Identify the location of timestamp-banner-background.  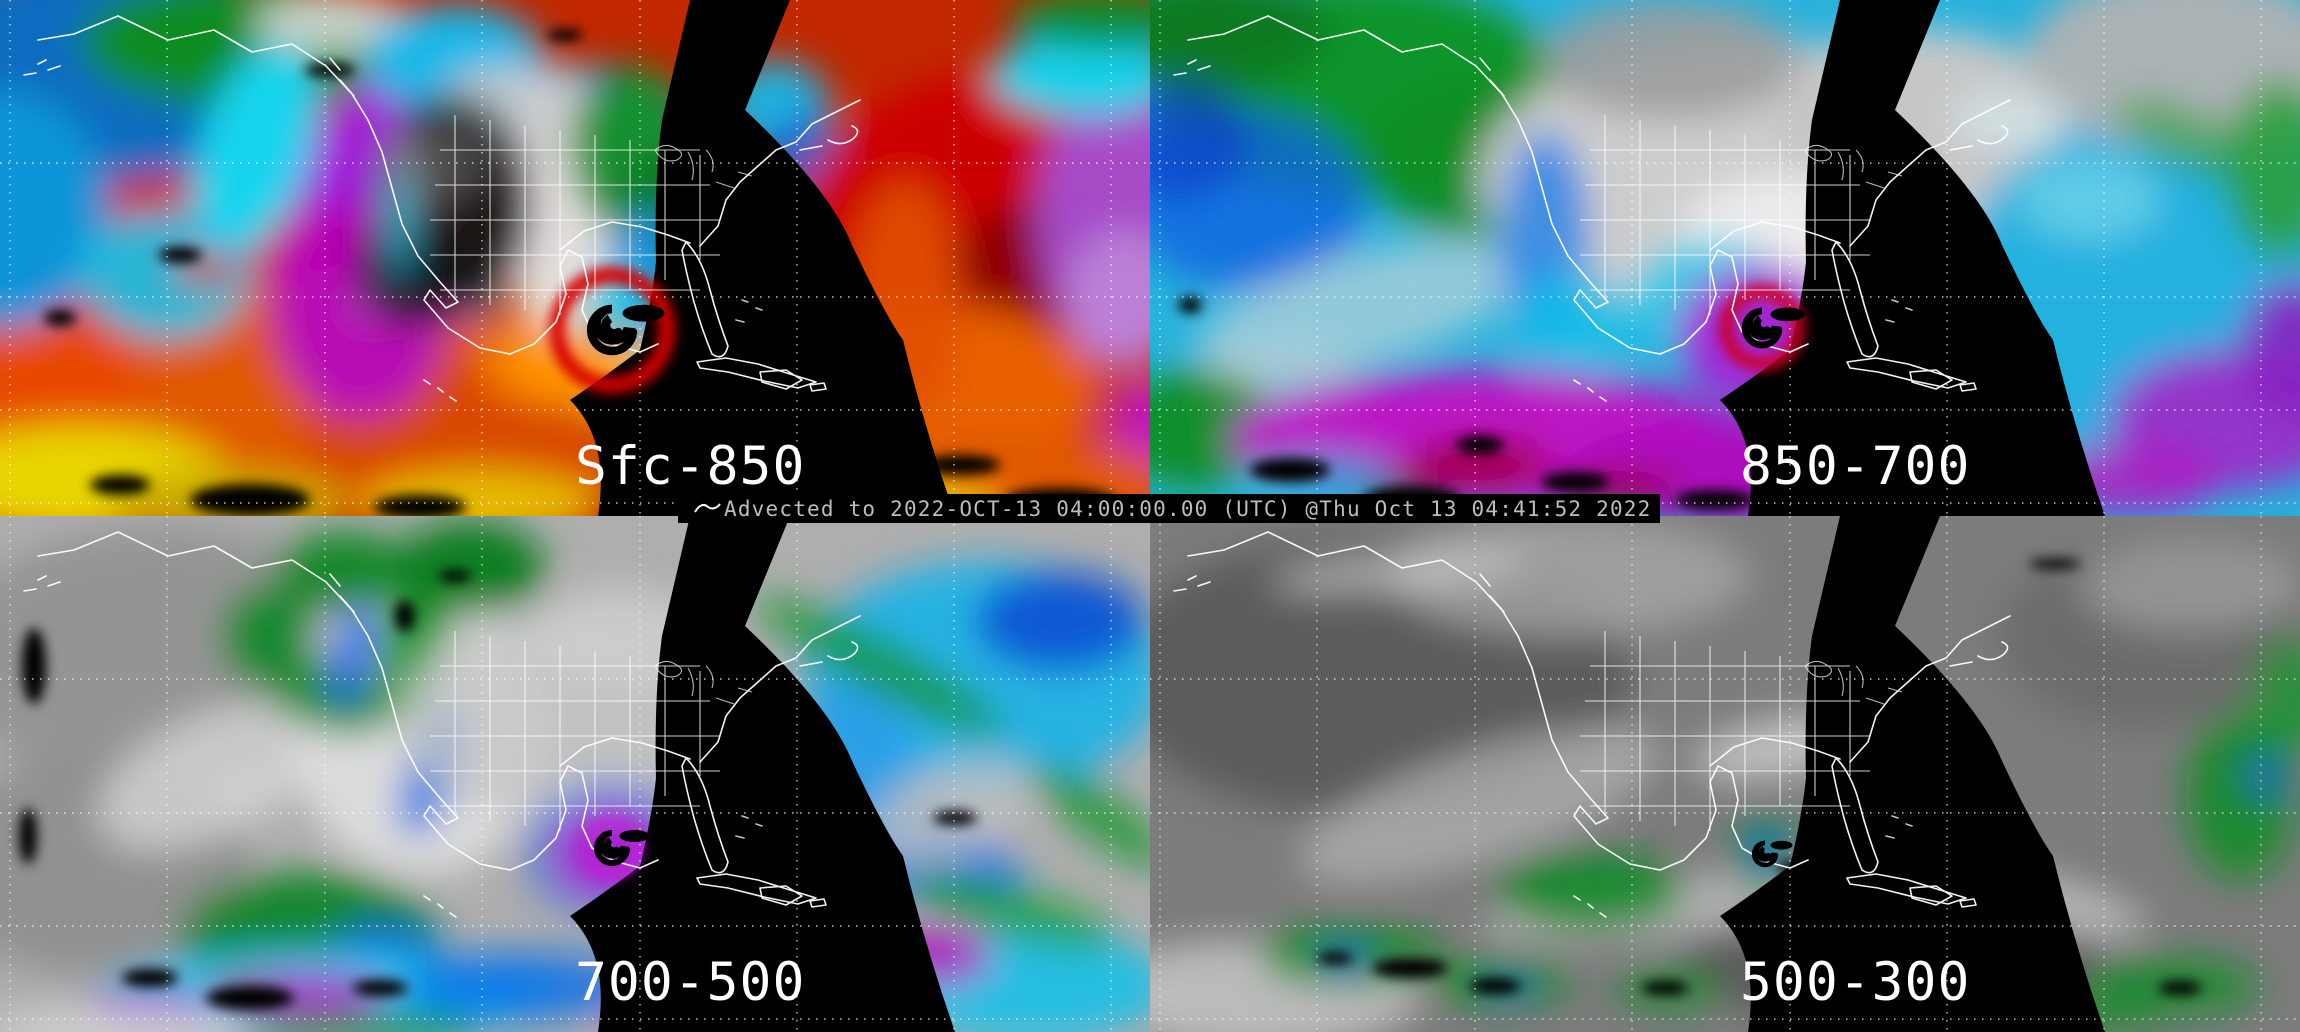
(1169, 508).